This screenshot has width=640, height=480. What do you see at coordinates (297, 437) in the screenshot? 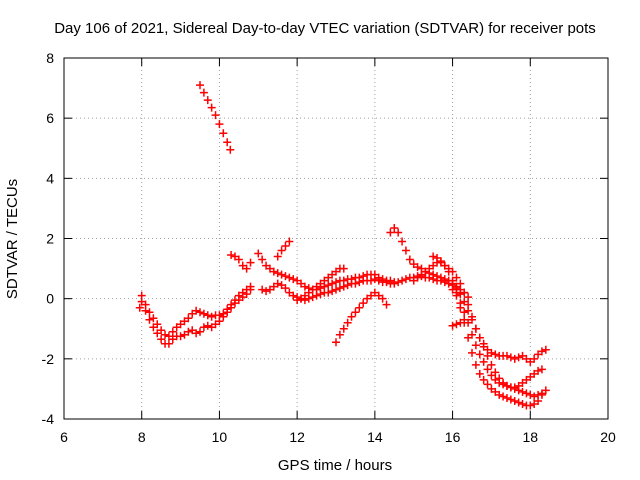
I see `x-tick-label: 12` at bounding box center [297, 437].